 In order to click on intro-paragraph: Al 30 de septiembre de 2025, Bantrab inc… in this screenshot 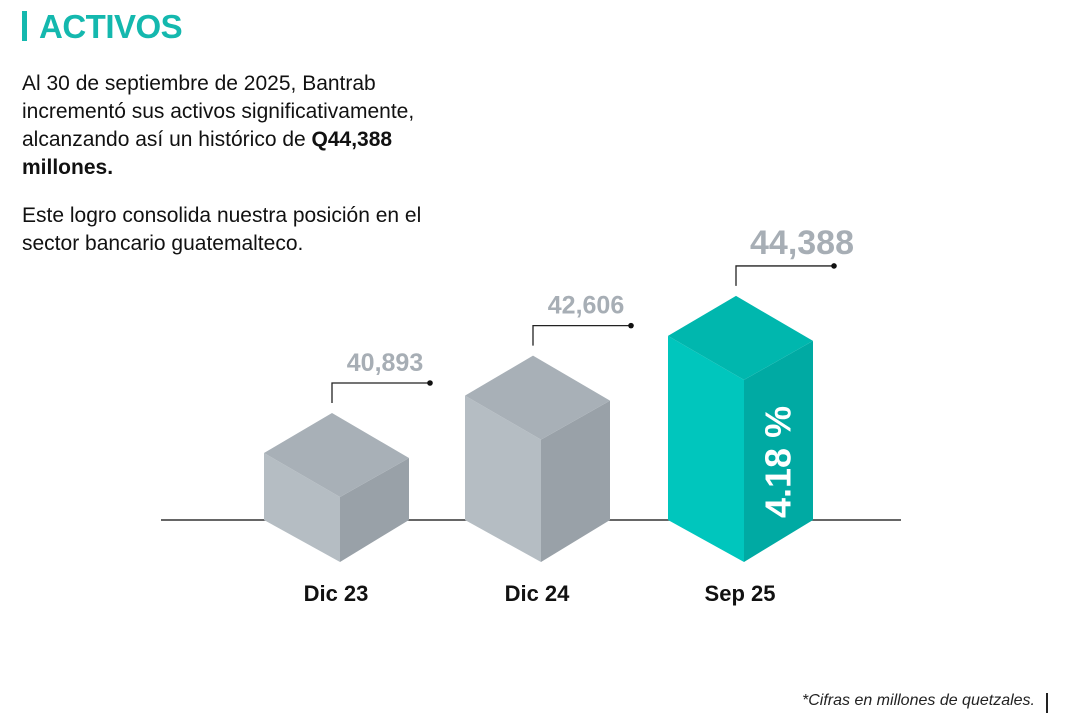, I will do `click(222, 126)`.